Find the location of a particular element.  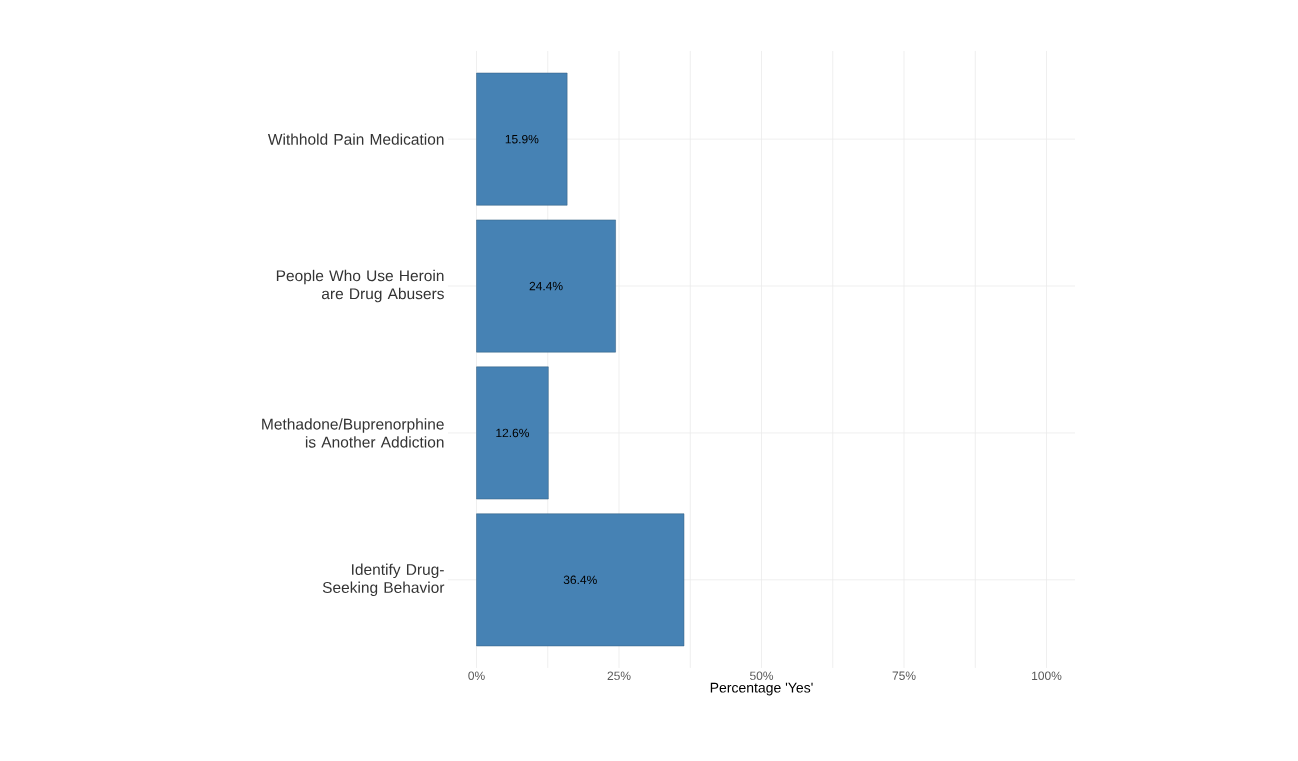

y-tick-label: Identify Drug-Seeking Behavior is located at coordinates (383, 580).